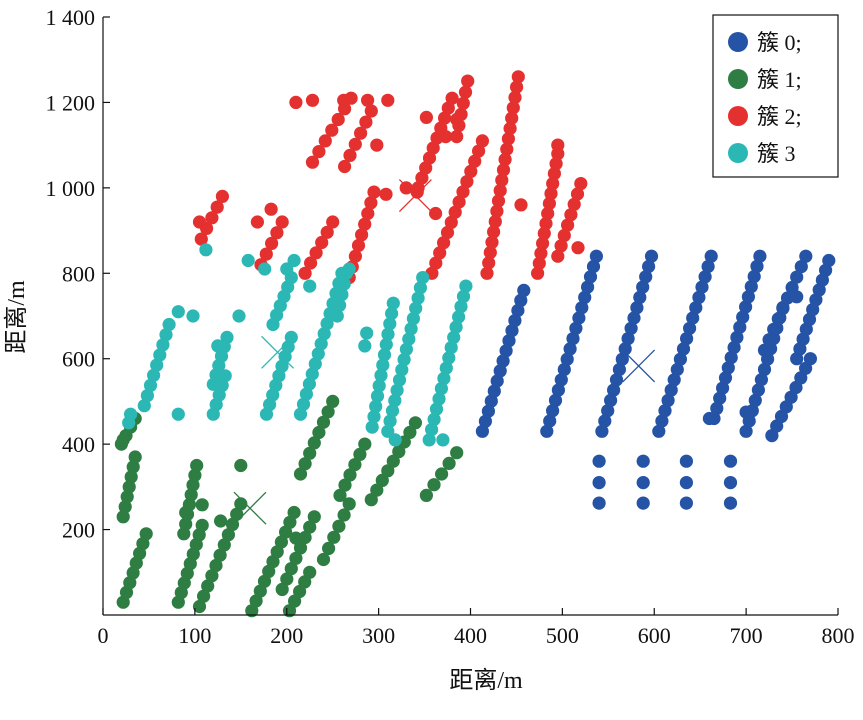 This screenshot has width=863, height=720. I want to click on legend-label: 簇 1;, so click(779, 79).